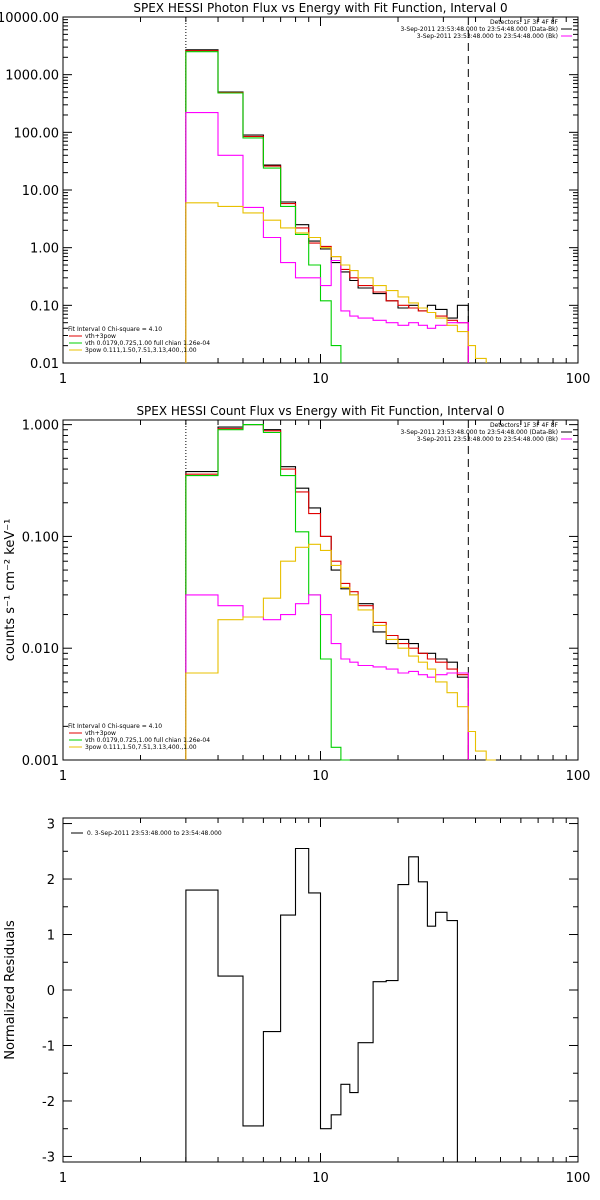 Image resolution: width=600 pixels, height=1200 pixels. What do you see at coordinates (51, 991) in the screenshot?
I see `y-tick-label-2: 0` at bounding box center [51, 991].